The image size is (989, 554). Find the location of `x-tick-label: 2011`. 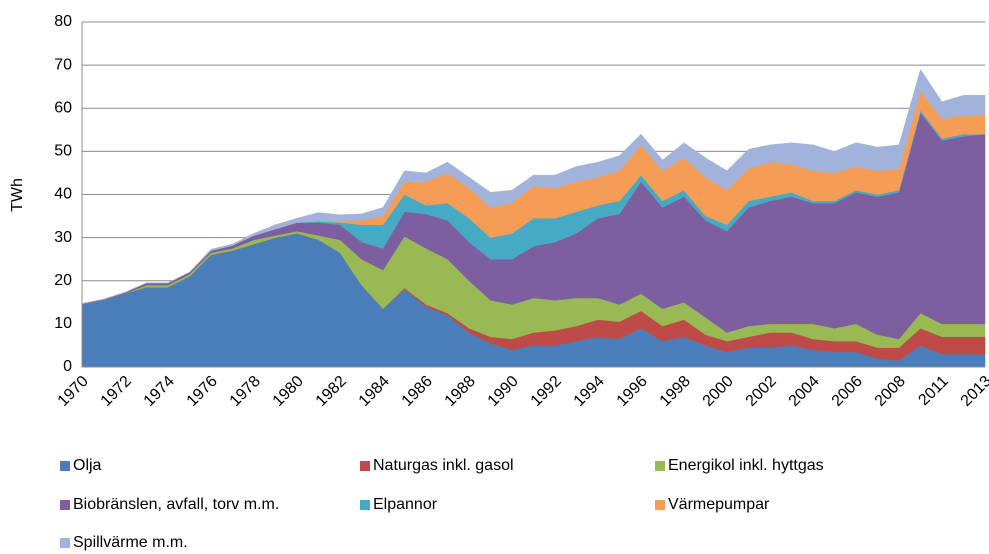

x-tick-label: 2011 is located at coordinates (933, 391).